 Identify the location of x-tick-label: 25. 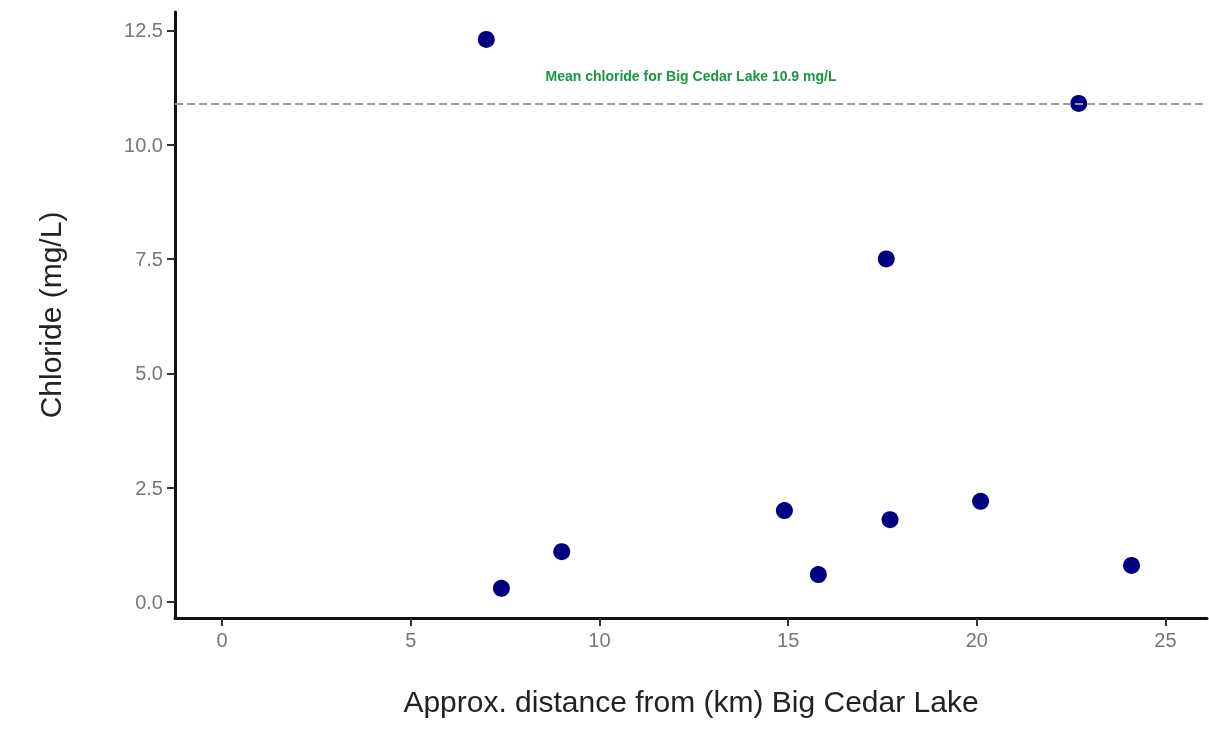
(1165, 640).